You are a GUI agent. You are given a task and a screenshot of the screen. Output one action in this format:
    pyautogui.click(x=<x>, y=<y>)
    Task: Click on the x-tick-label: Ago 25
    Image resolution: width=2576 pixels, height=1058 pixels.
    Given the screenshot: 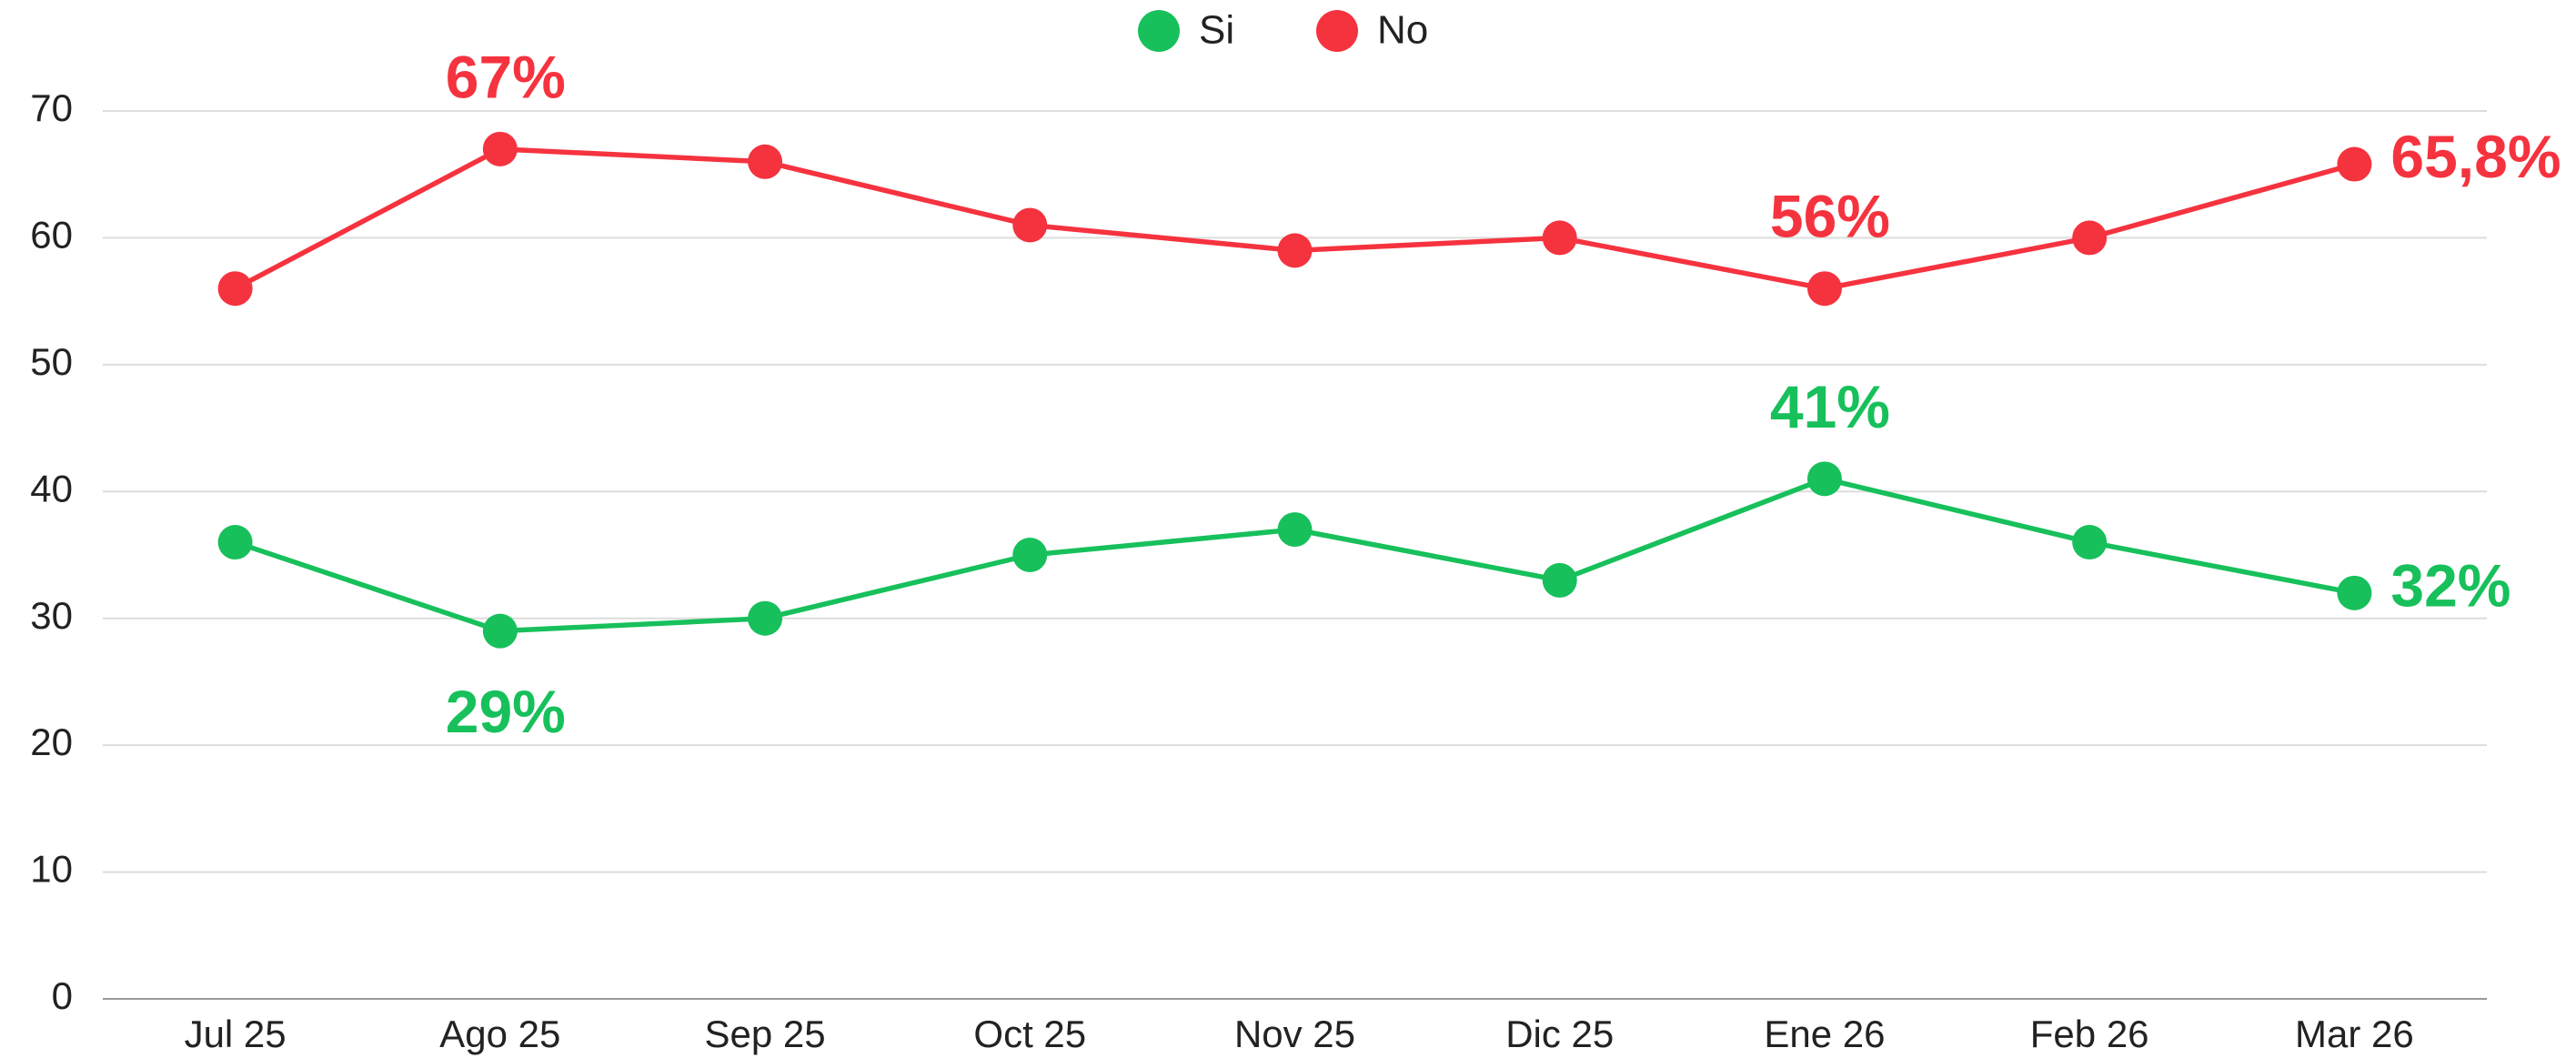 What is the action you would take?
    pyautogui.click(x=499, y=1034)
    